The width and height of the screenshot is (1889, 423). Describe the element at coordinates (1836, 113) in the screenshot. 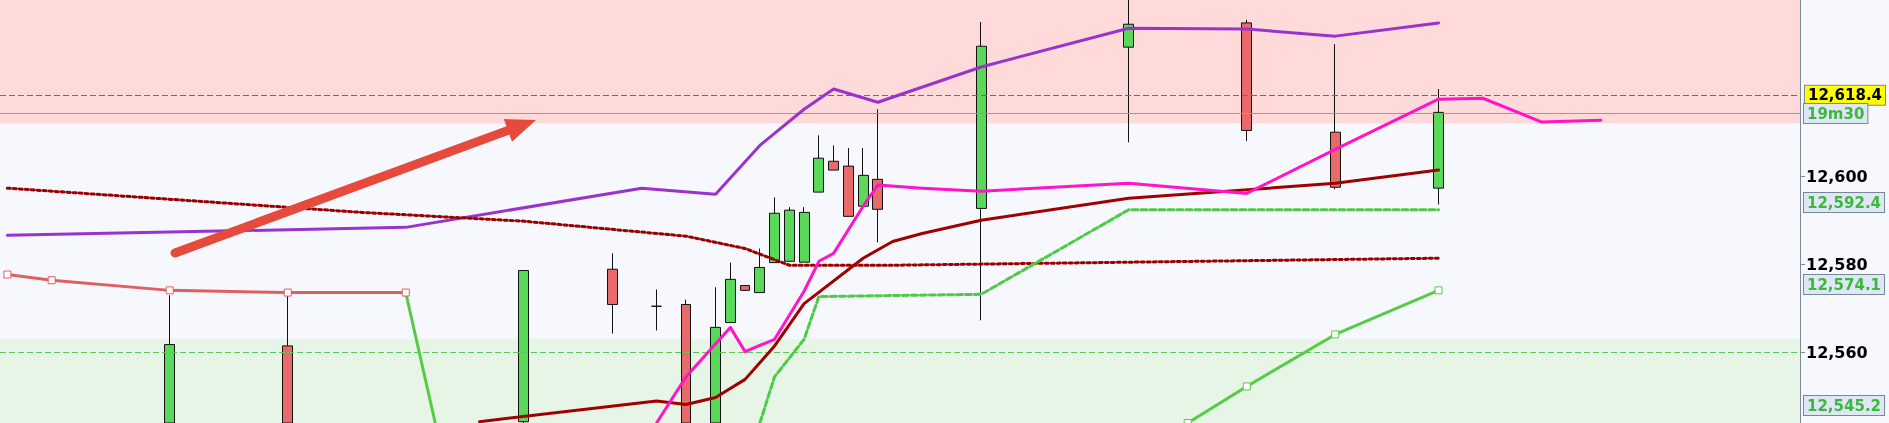

I see `text: 19m30` at that location.